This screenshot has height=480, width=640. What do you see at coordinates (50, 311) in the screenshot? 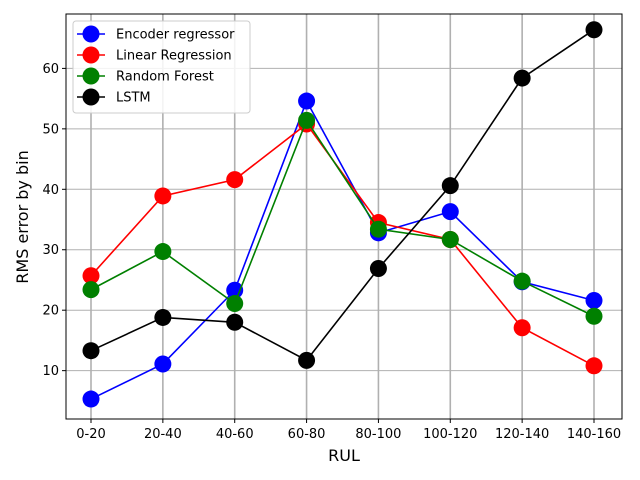
I see `y-tick-label: 20` at bounding box center [50, 311].